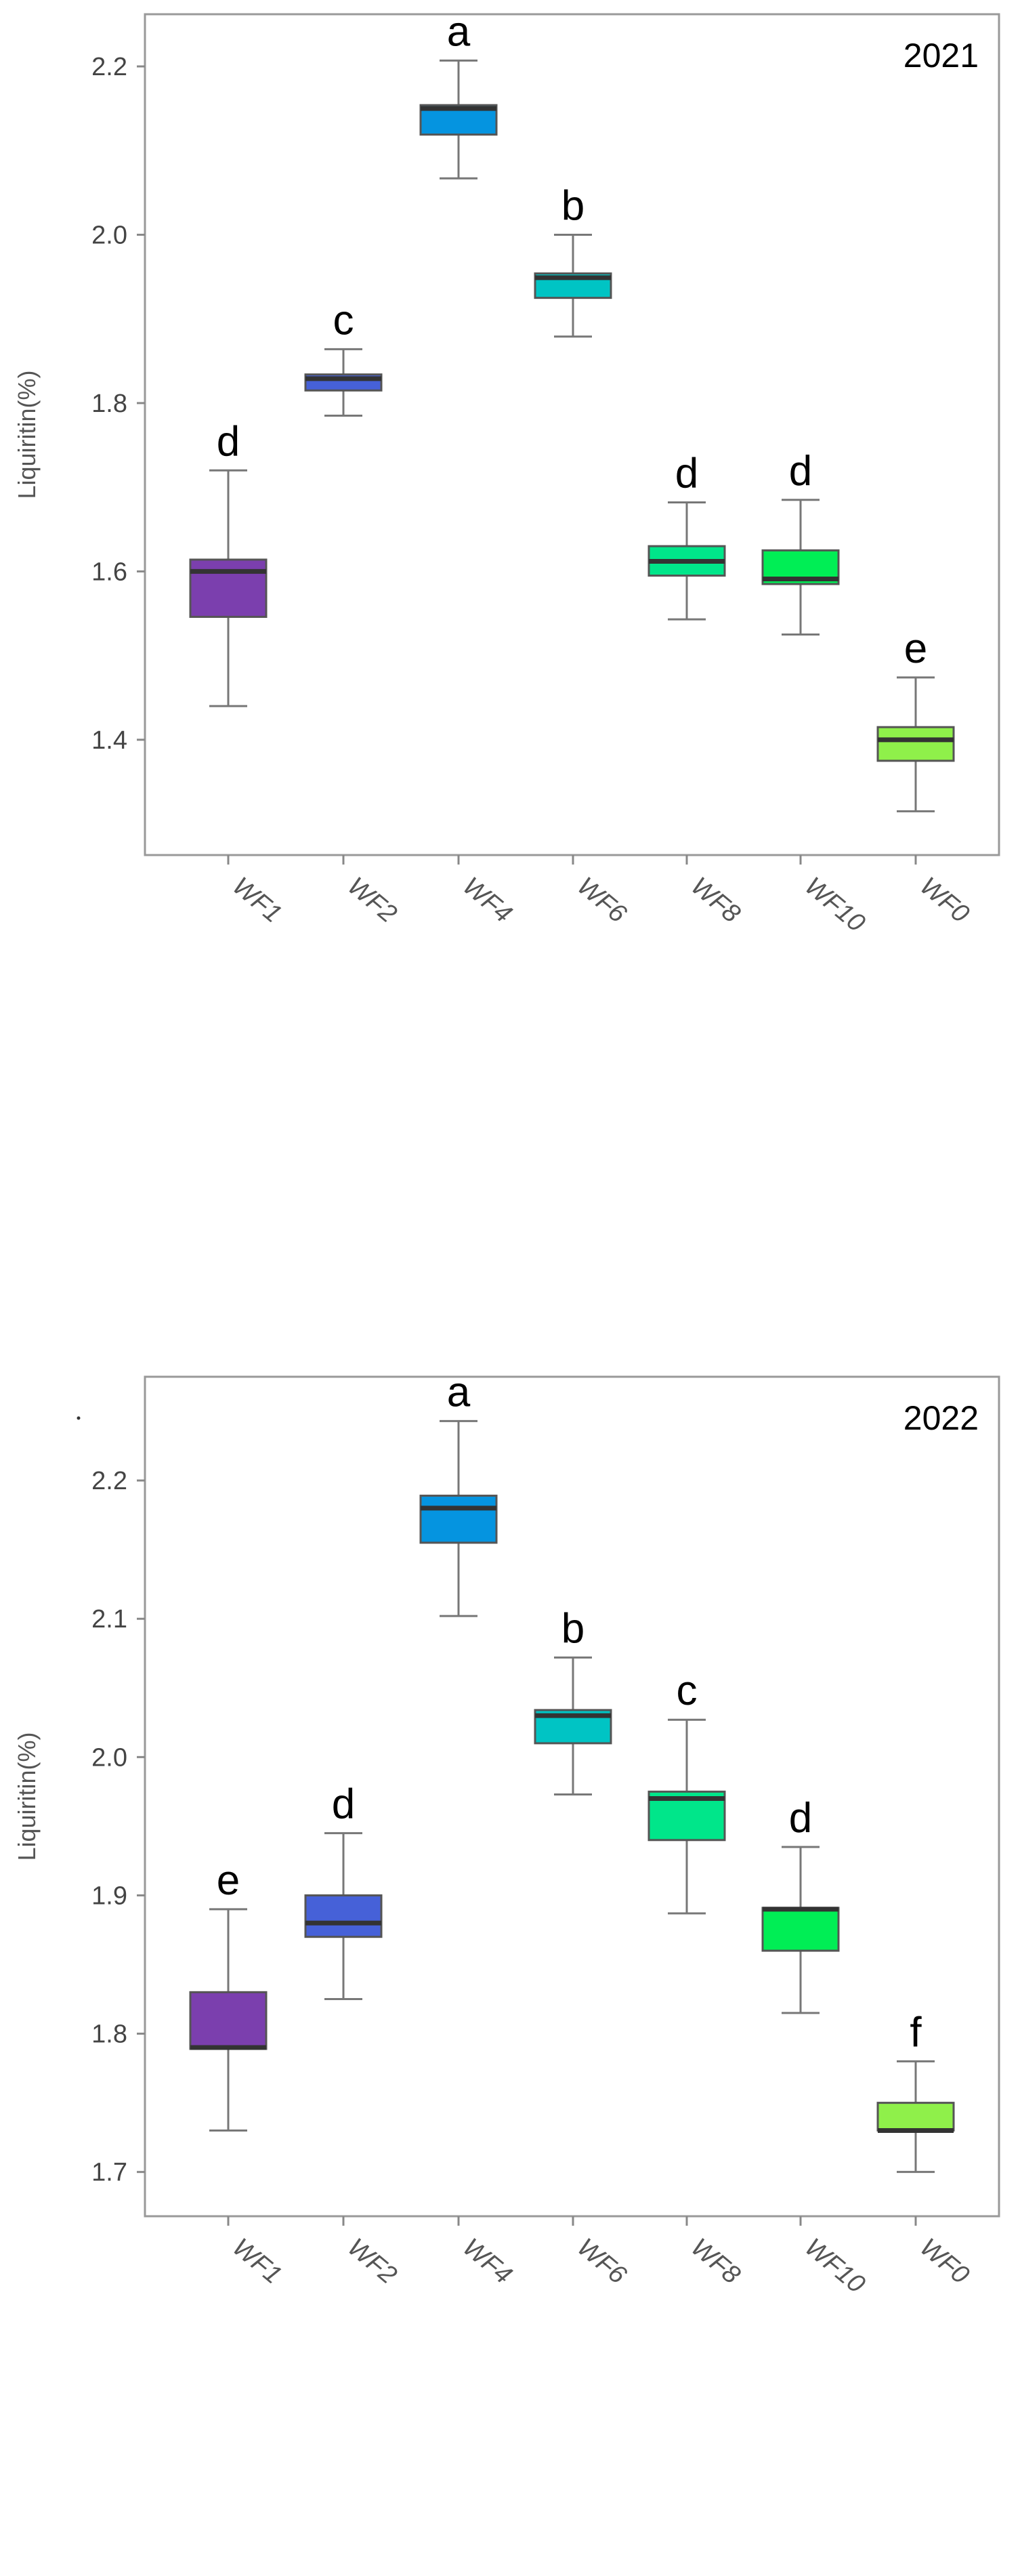 This screenshot has width=1020, height=2576. What do you see at coordinates (916, 2032) in the screenshot?
I see `significance-letter: f` at bounding box center [916, 2032].